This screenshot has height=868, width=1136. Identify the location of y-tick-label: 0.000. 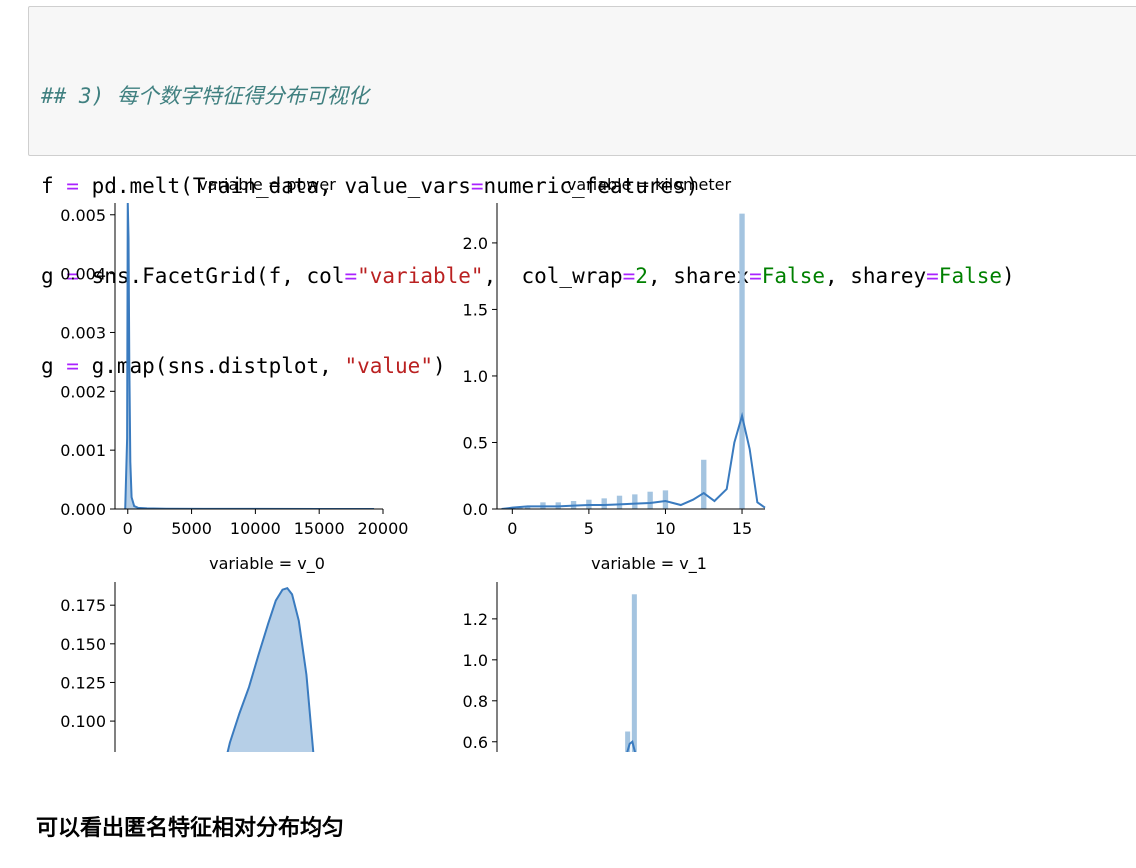
(83, 509).